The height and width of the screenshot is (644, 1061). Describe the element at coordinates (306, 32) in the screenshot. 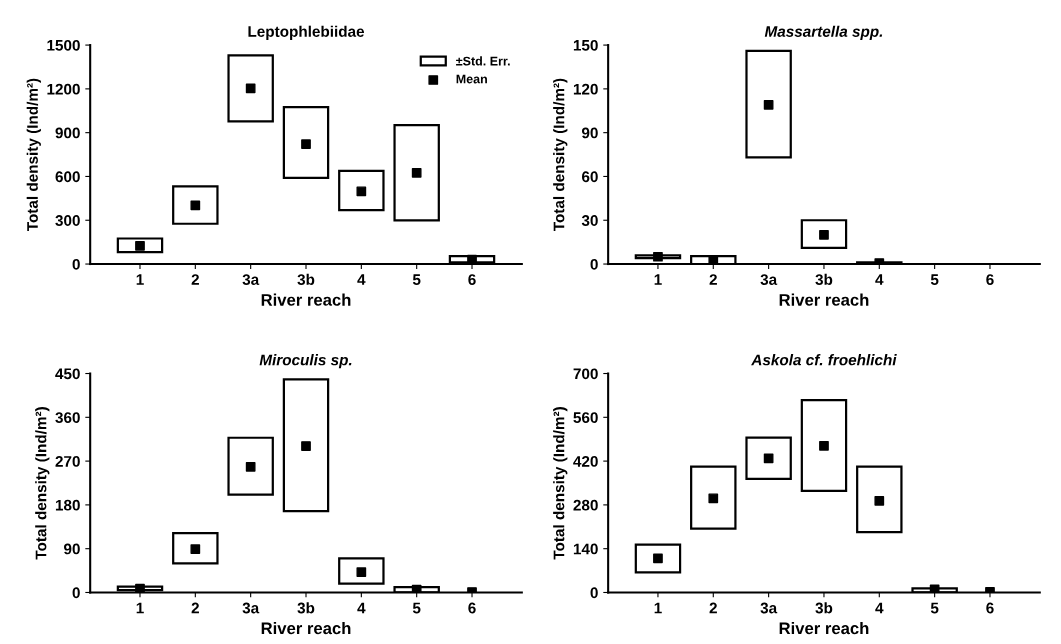

I see `chart-title: Leptophlebiidae` at that location.